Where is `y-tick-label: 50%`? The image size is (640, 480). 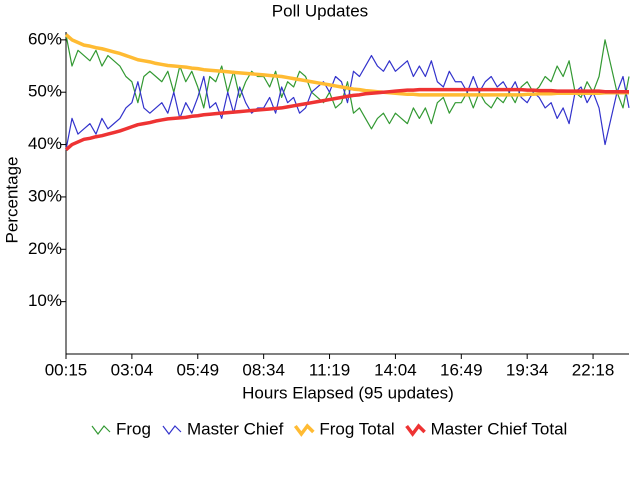 y-tick-label: 50% is located at coordinates (45, 91).